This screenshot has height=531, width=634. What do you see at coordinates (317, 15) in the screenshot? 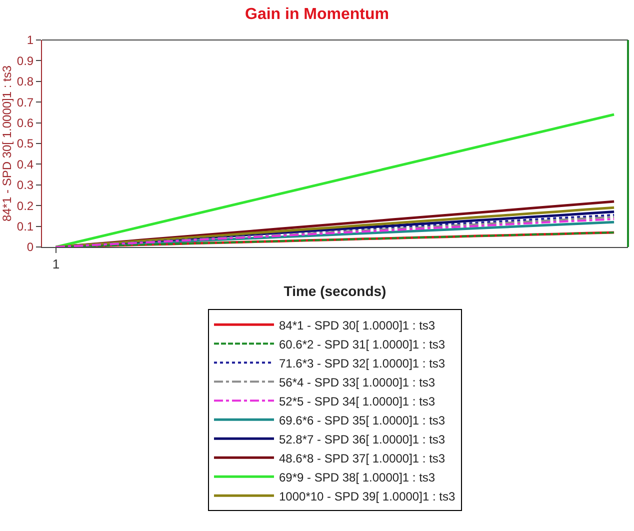
I see `chart-title: Gain in Momentum` at bounding box center [317, 15].